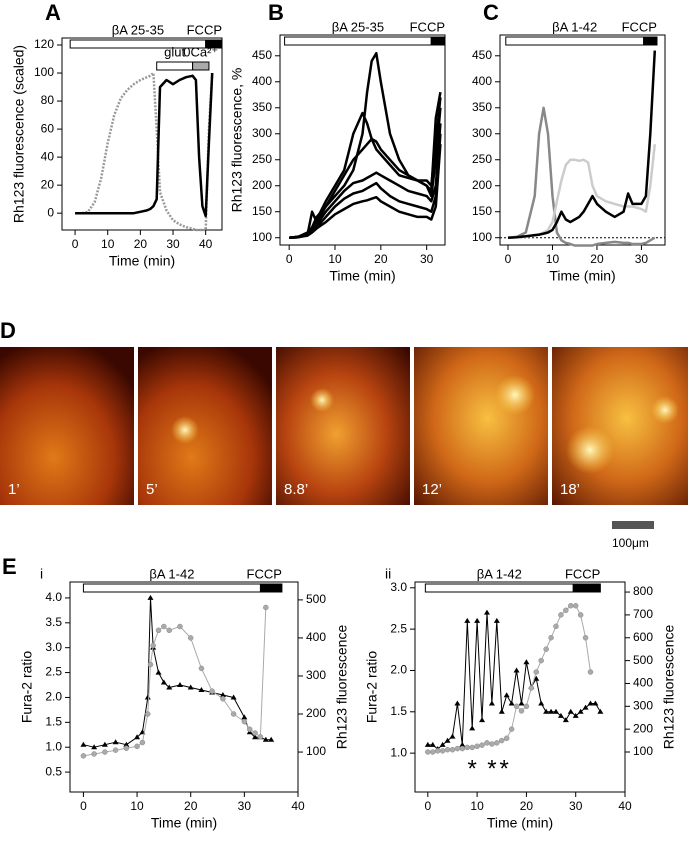 The image size is (688, 853). I want to click on panel-label: E, so click(9, 566).